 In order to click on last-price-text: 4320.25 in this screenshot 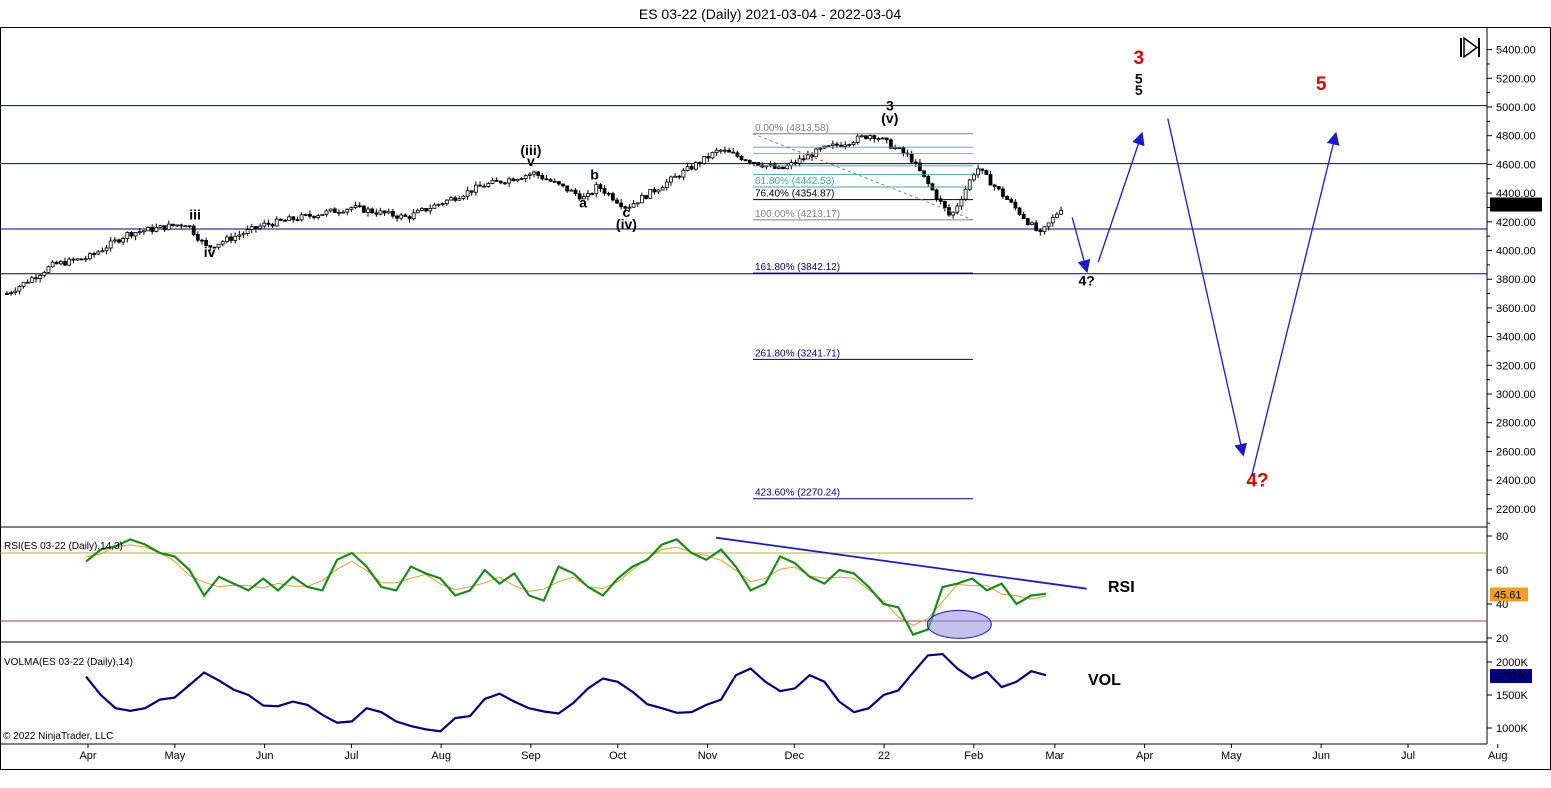, I will do `click(1514, 206)`.